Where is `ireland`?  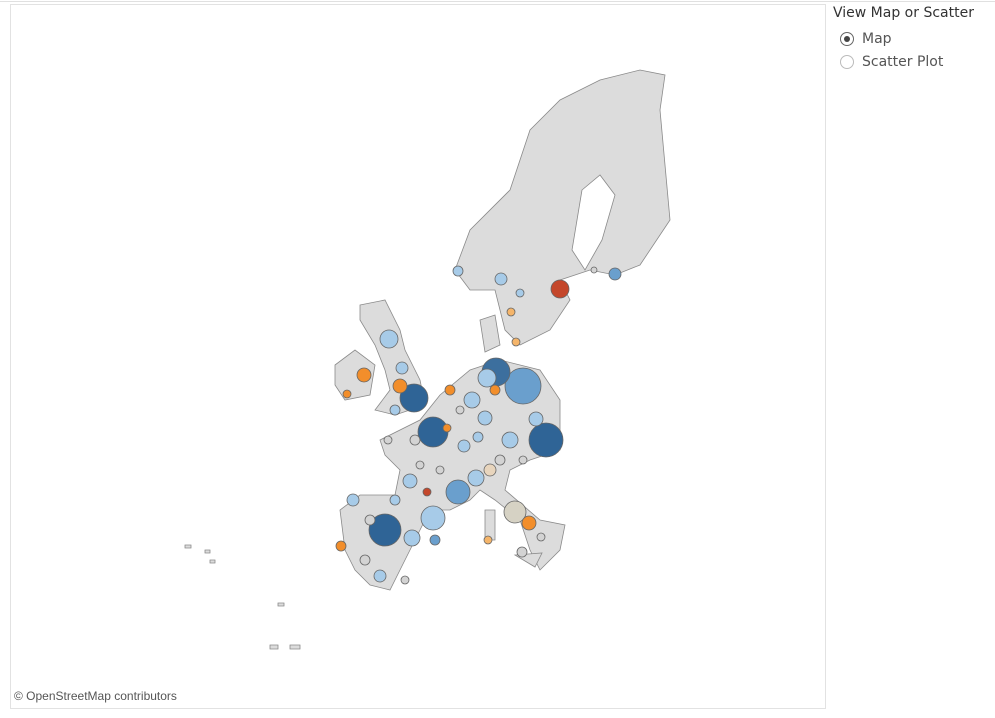
ireland is located at coordinates (355, 375).